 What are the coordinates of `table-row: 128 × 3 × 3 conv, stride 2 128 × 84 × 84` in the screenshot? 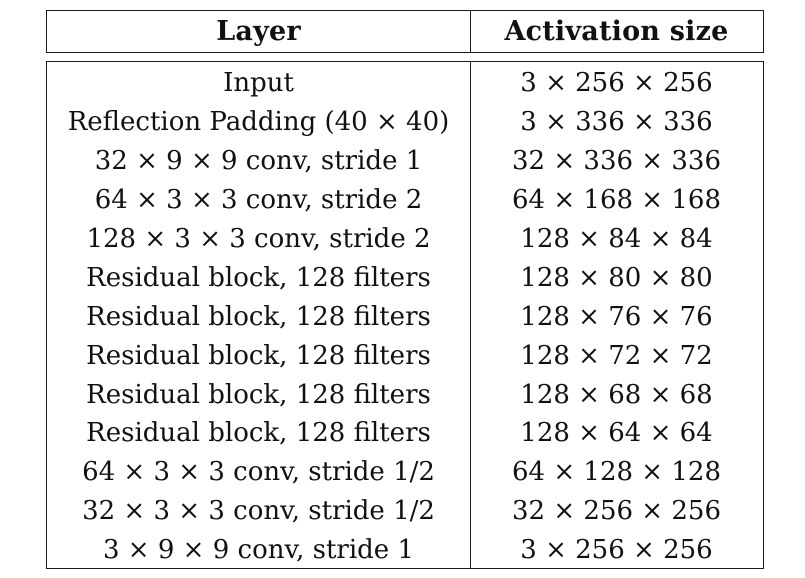 It's located at (405, 239).